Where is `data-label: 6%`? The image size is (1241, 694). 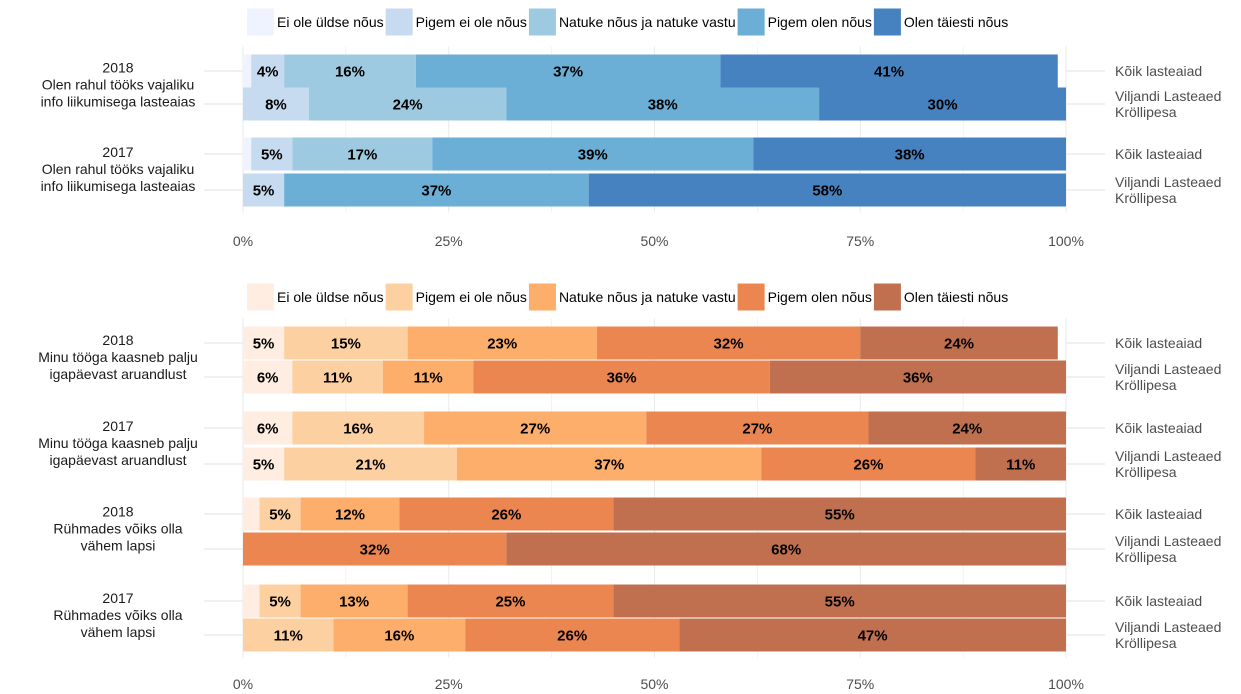 data-label: 6% is located at coordinates (268, 378).